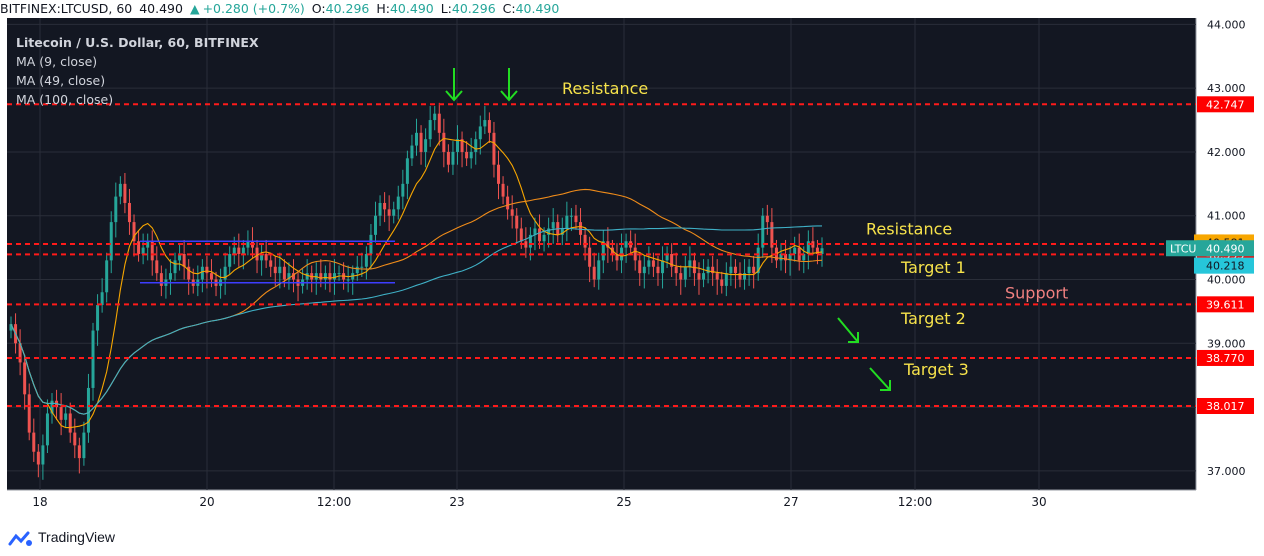 This screenshot has height=556, width=1264. What do you see at coordinates (446, 8) in the screenshot?
I see `low-label: L:` at bounding box center [446, 8].